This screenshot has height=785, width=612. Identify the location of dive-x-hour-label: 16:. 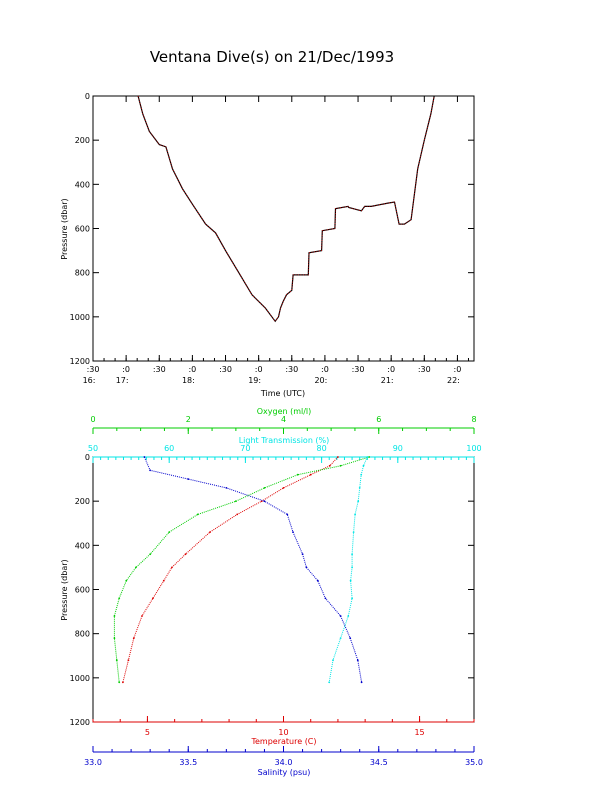
(89, 380).